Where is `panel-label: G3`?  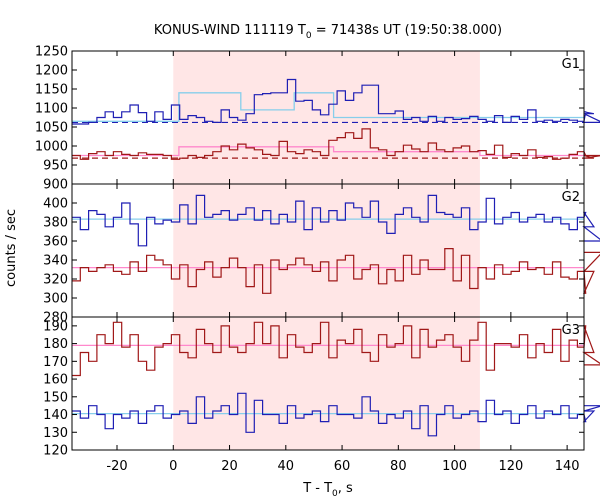 panel-label: G3 is located at coordinates (571, 330).